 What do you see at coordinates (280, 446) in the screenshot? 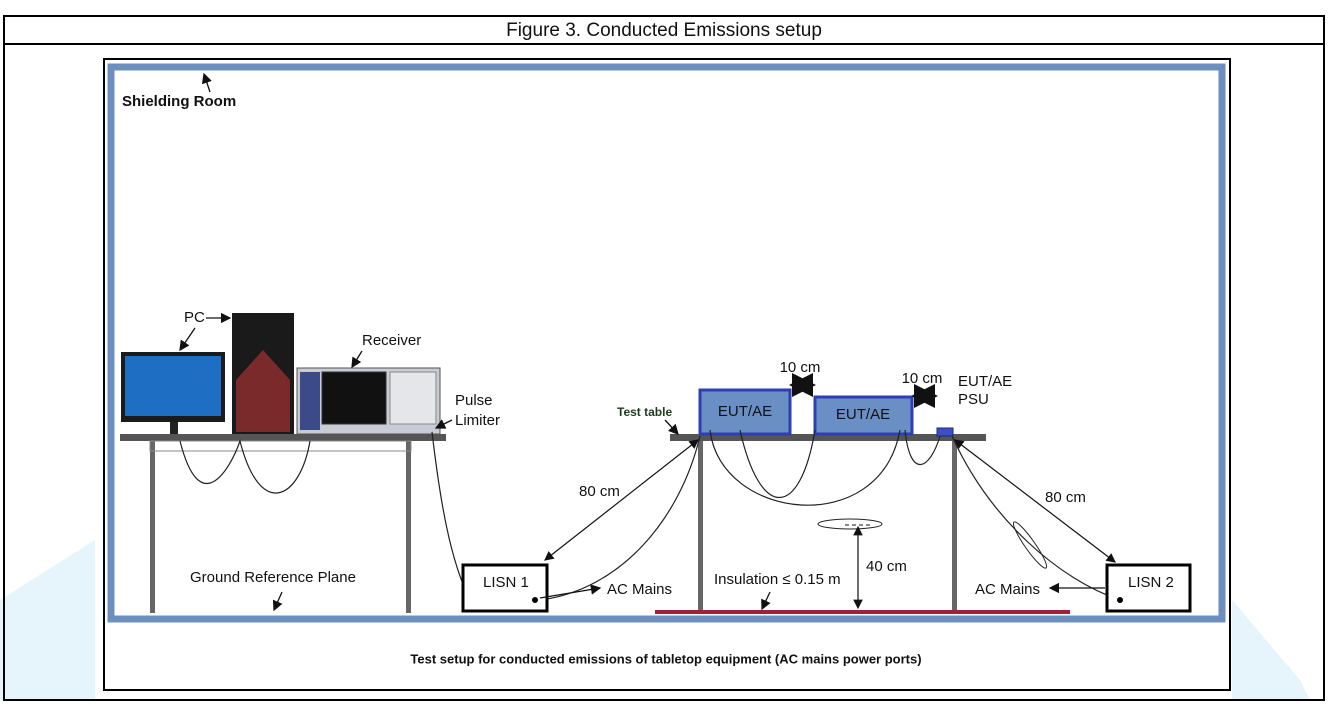
I see `table-apron` at bounding box center [280, 446].